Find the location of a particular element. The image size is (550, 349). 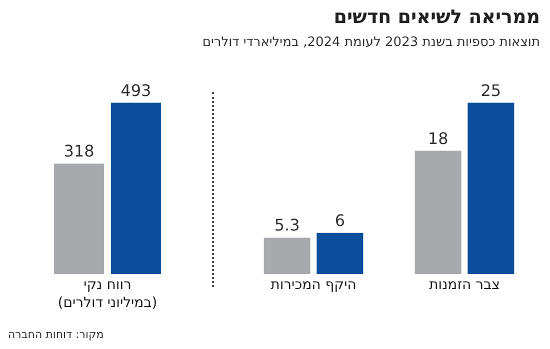

data-label: 318 is located at coordinates (79, 151).